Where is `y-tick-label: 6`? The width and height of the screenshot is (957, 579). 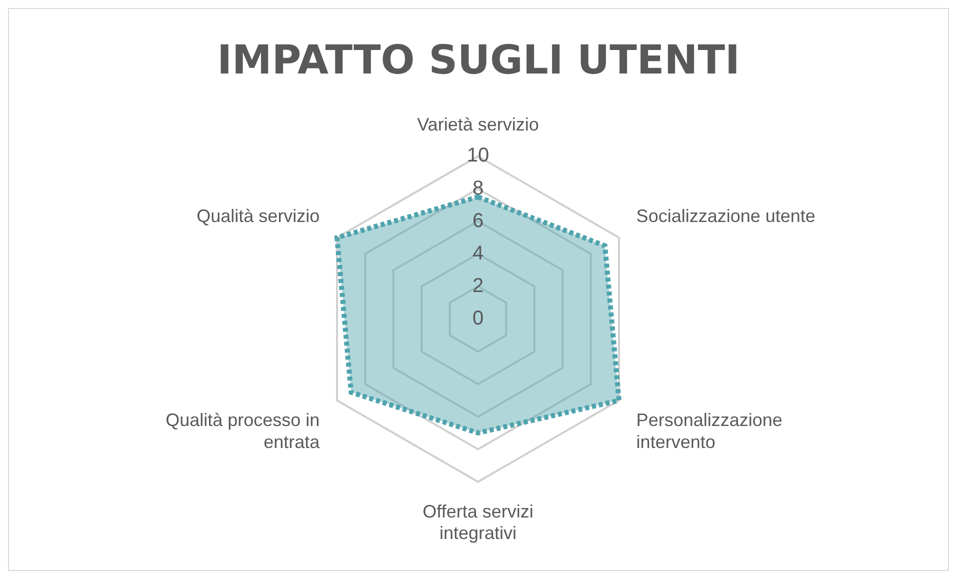 y-tick-label: 6 is located at coordinates (478, 221).